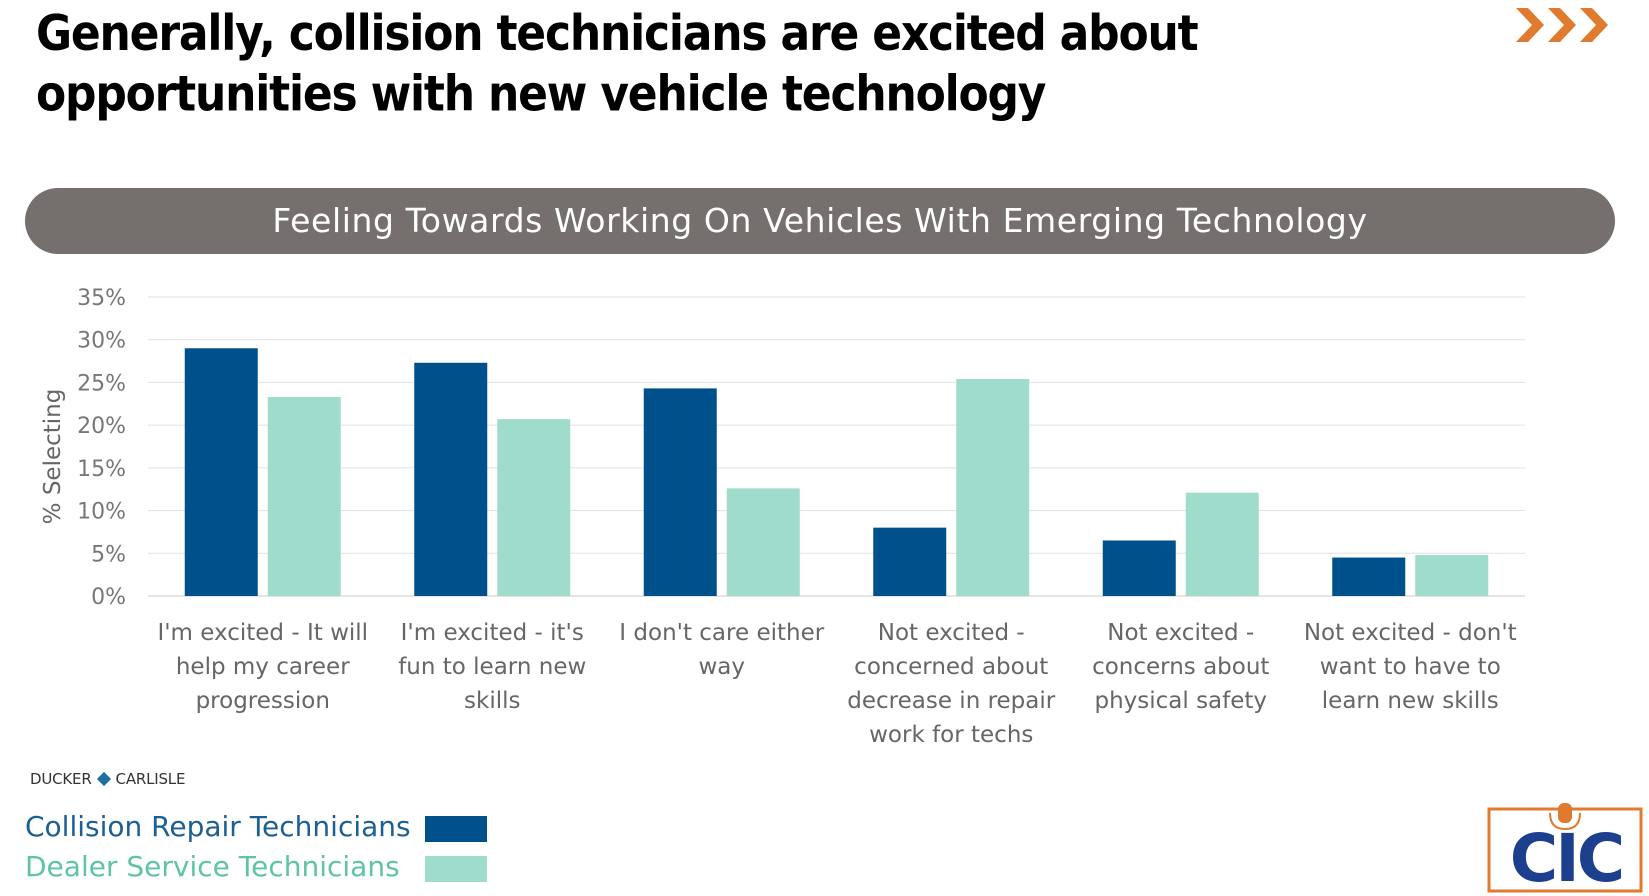  What do you see at coordinates (53, 457) in the screenshot?
I see `y-axis-label: % Selecting` at bounding box center [53, 457].